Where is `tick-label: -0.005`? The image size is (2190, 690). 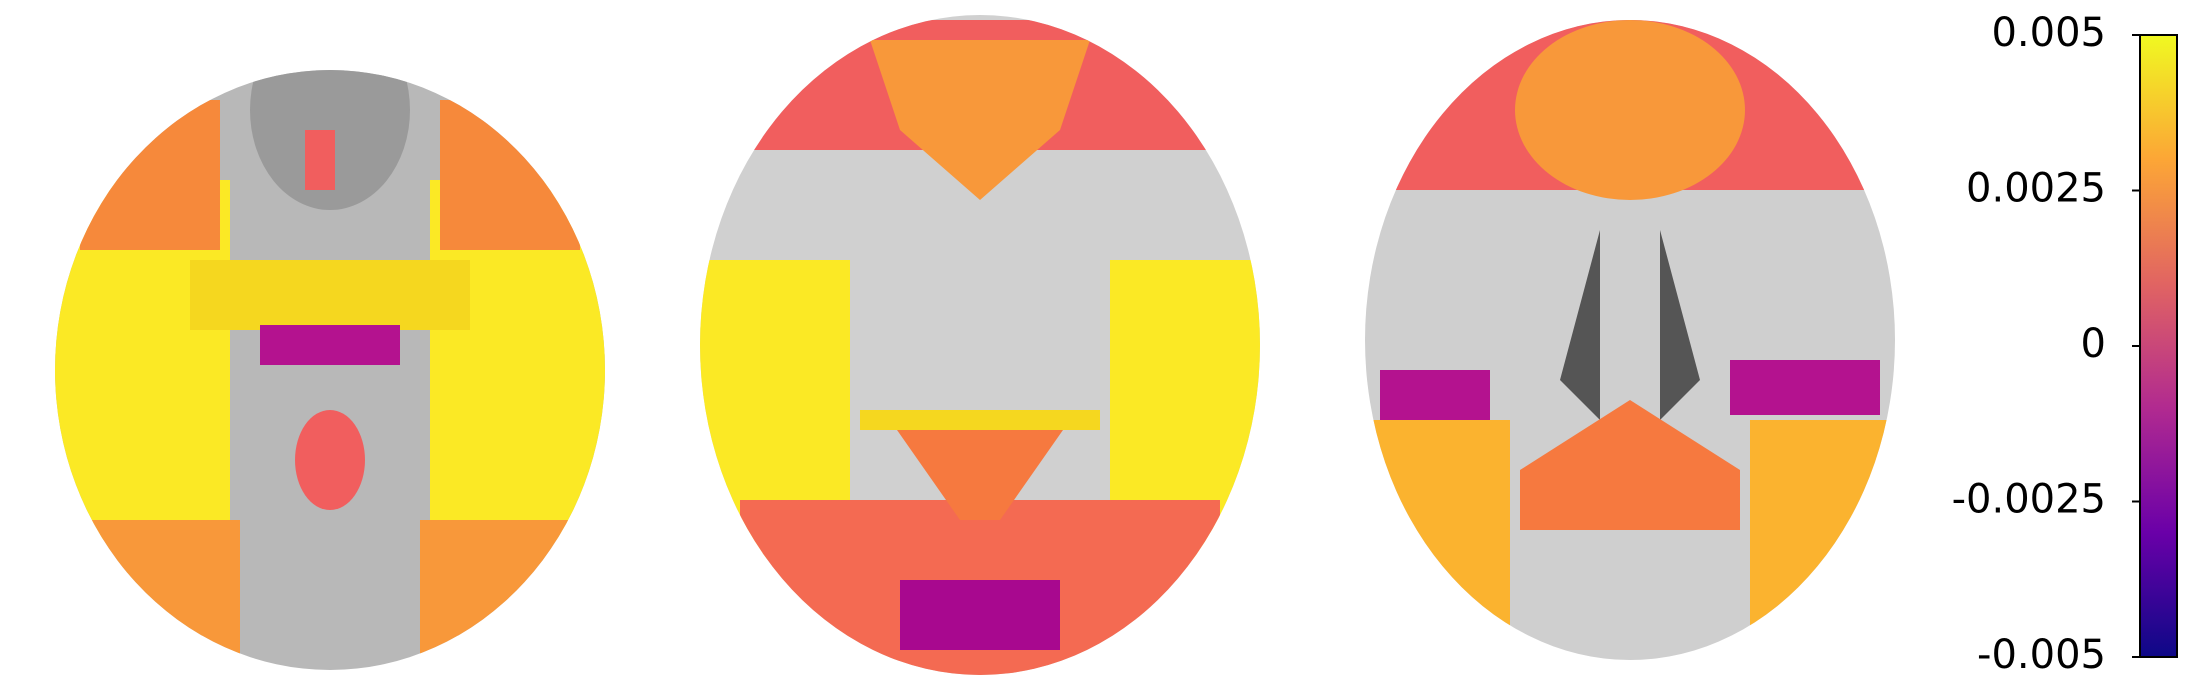
tick-label: -0.005 is located at coordinates (2041, 655).